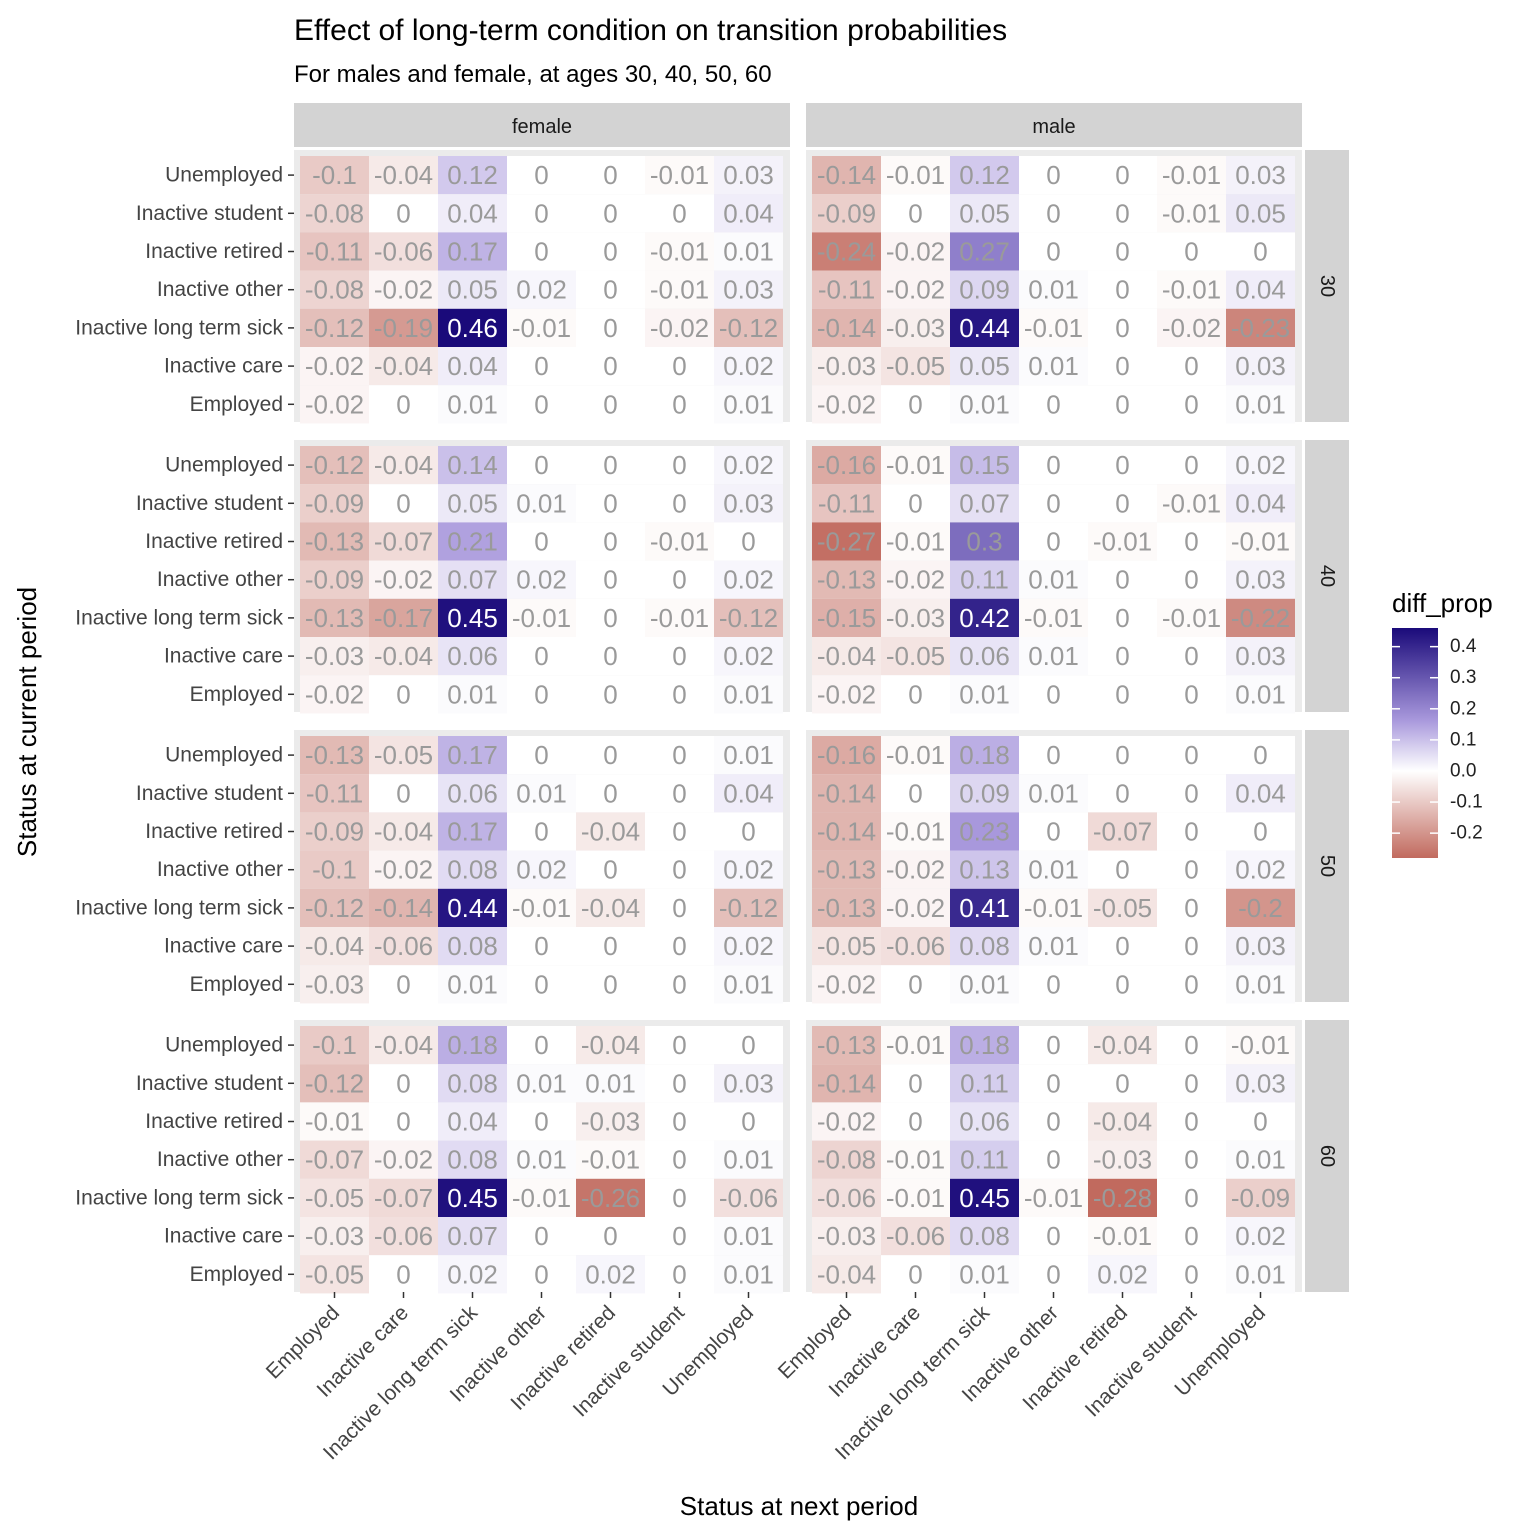  Describe the element at coordinates (334, 465) in the screenshot. I see `cell-value-label: -0.12` at that location.